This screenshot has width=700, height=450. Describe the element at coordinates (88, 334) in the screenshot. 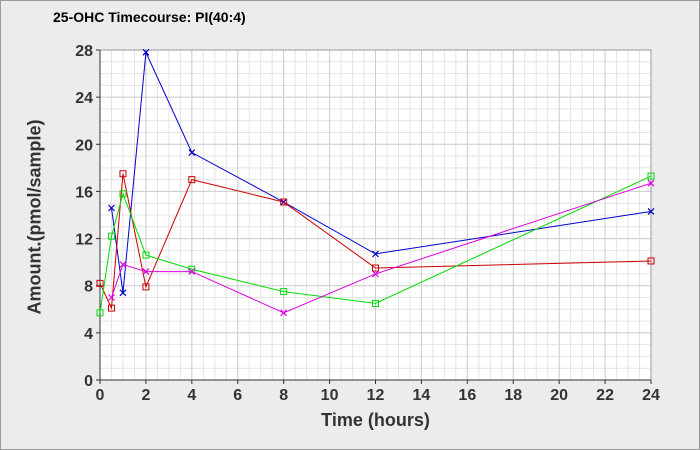

I see `y-tick-label: 4` at that location.